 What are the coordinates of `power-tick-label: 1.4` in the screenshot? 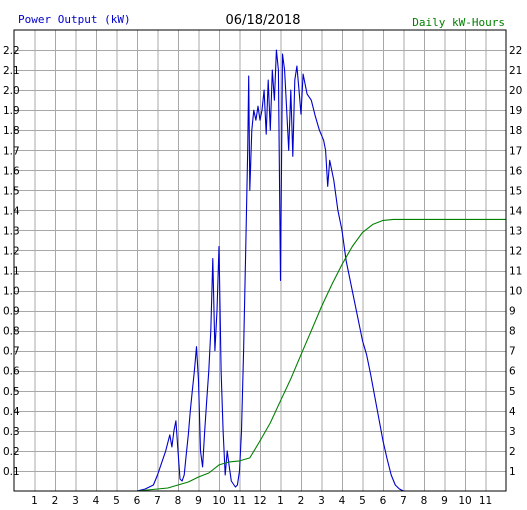 It's located at (11, 211).